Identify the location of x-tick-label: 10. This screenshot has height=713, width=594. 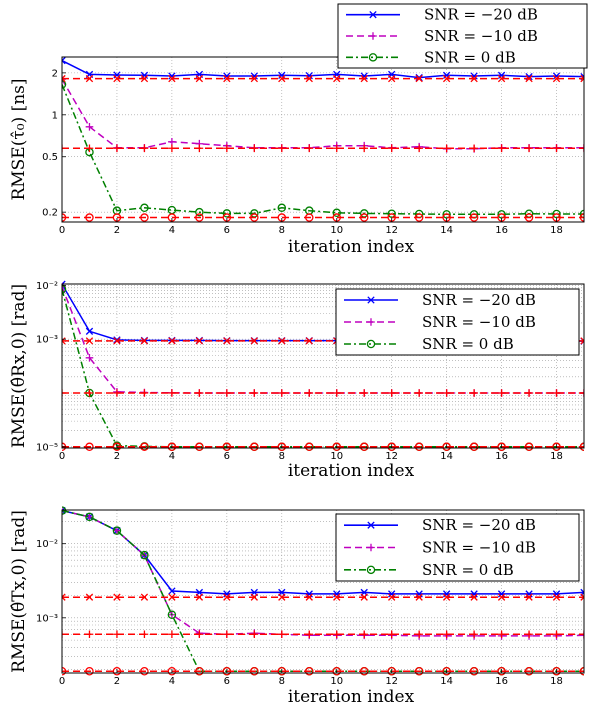
(336, 681).